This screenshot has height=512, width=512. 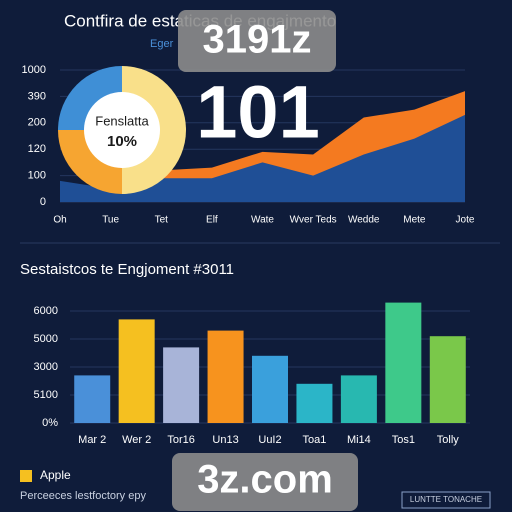 I want to click on y-tick-label: 5100, so click(x=46, y=395).